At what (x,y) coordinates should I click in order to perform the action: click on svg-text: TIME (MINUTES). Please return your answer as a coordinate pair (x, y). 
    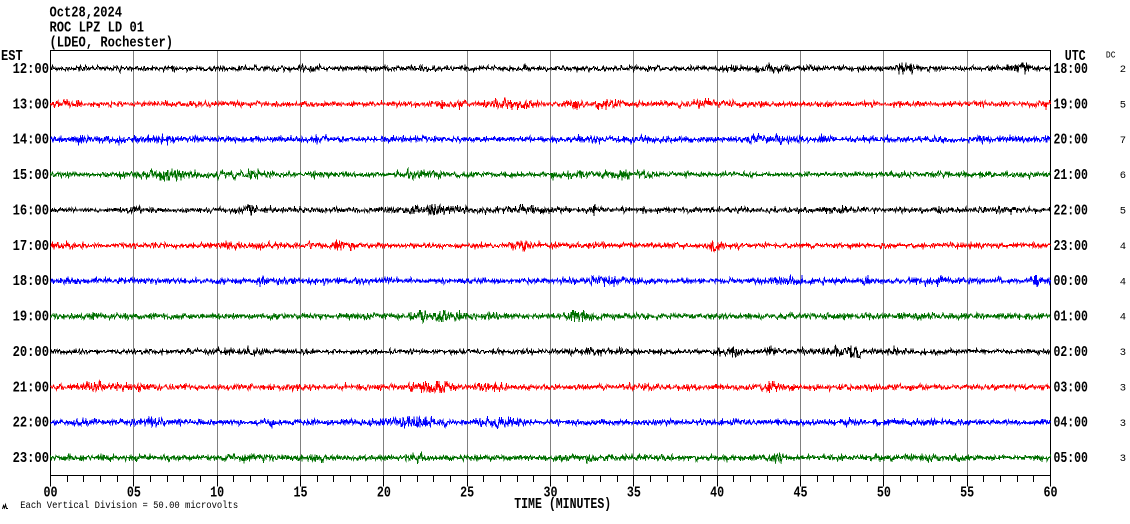
    Looking at the image, I should click on (562, 505).